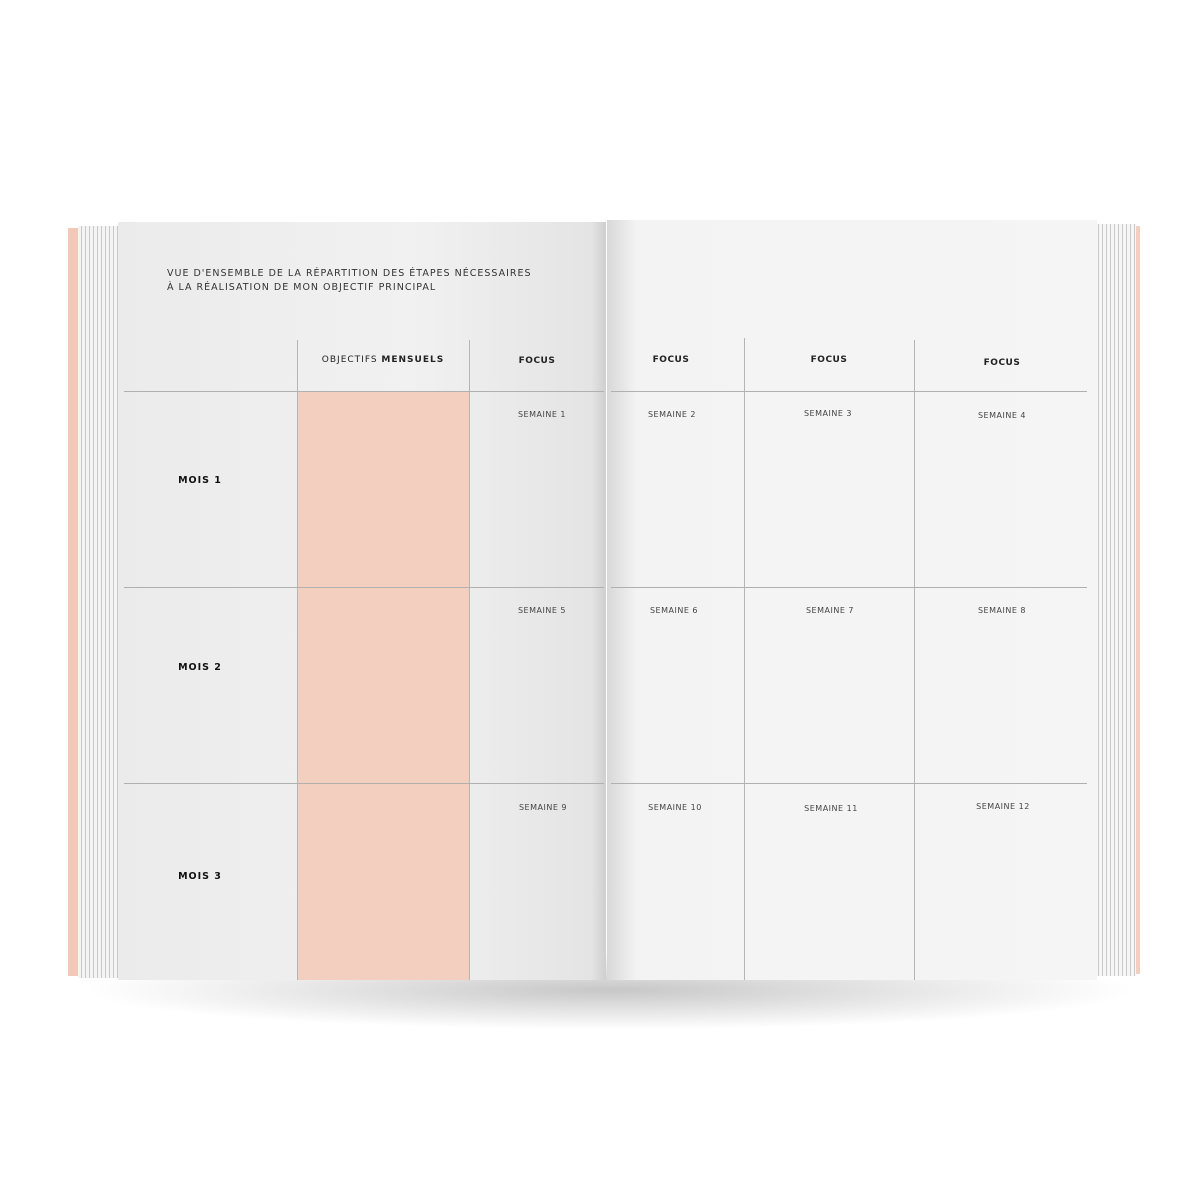 The height and width of the screenshot is (1200, 1200). Describe the element at coordinates (542, 610) in the screenshot. I see `week-label: SEMAINE 5` at that location.